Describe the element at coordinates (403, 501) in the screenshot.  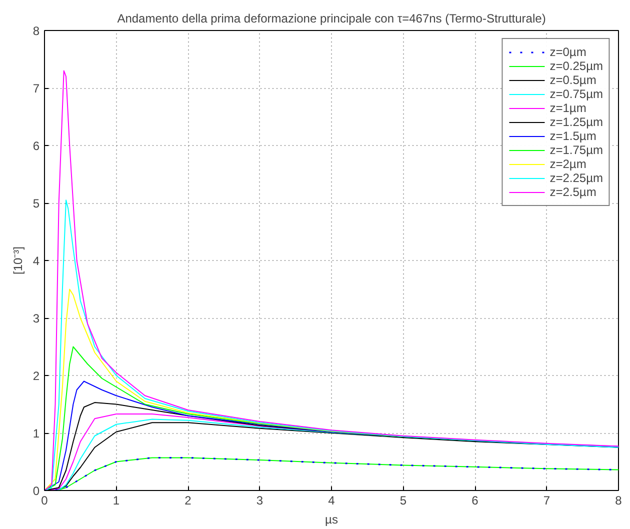
I see `x-tick-label: 5` at that location.